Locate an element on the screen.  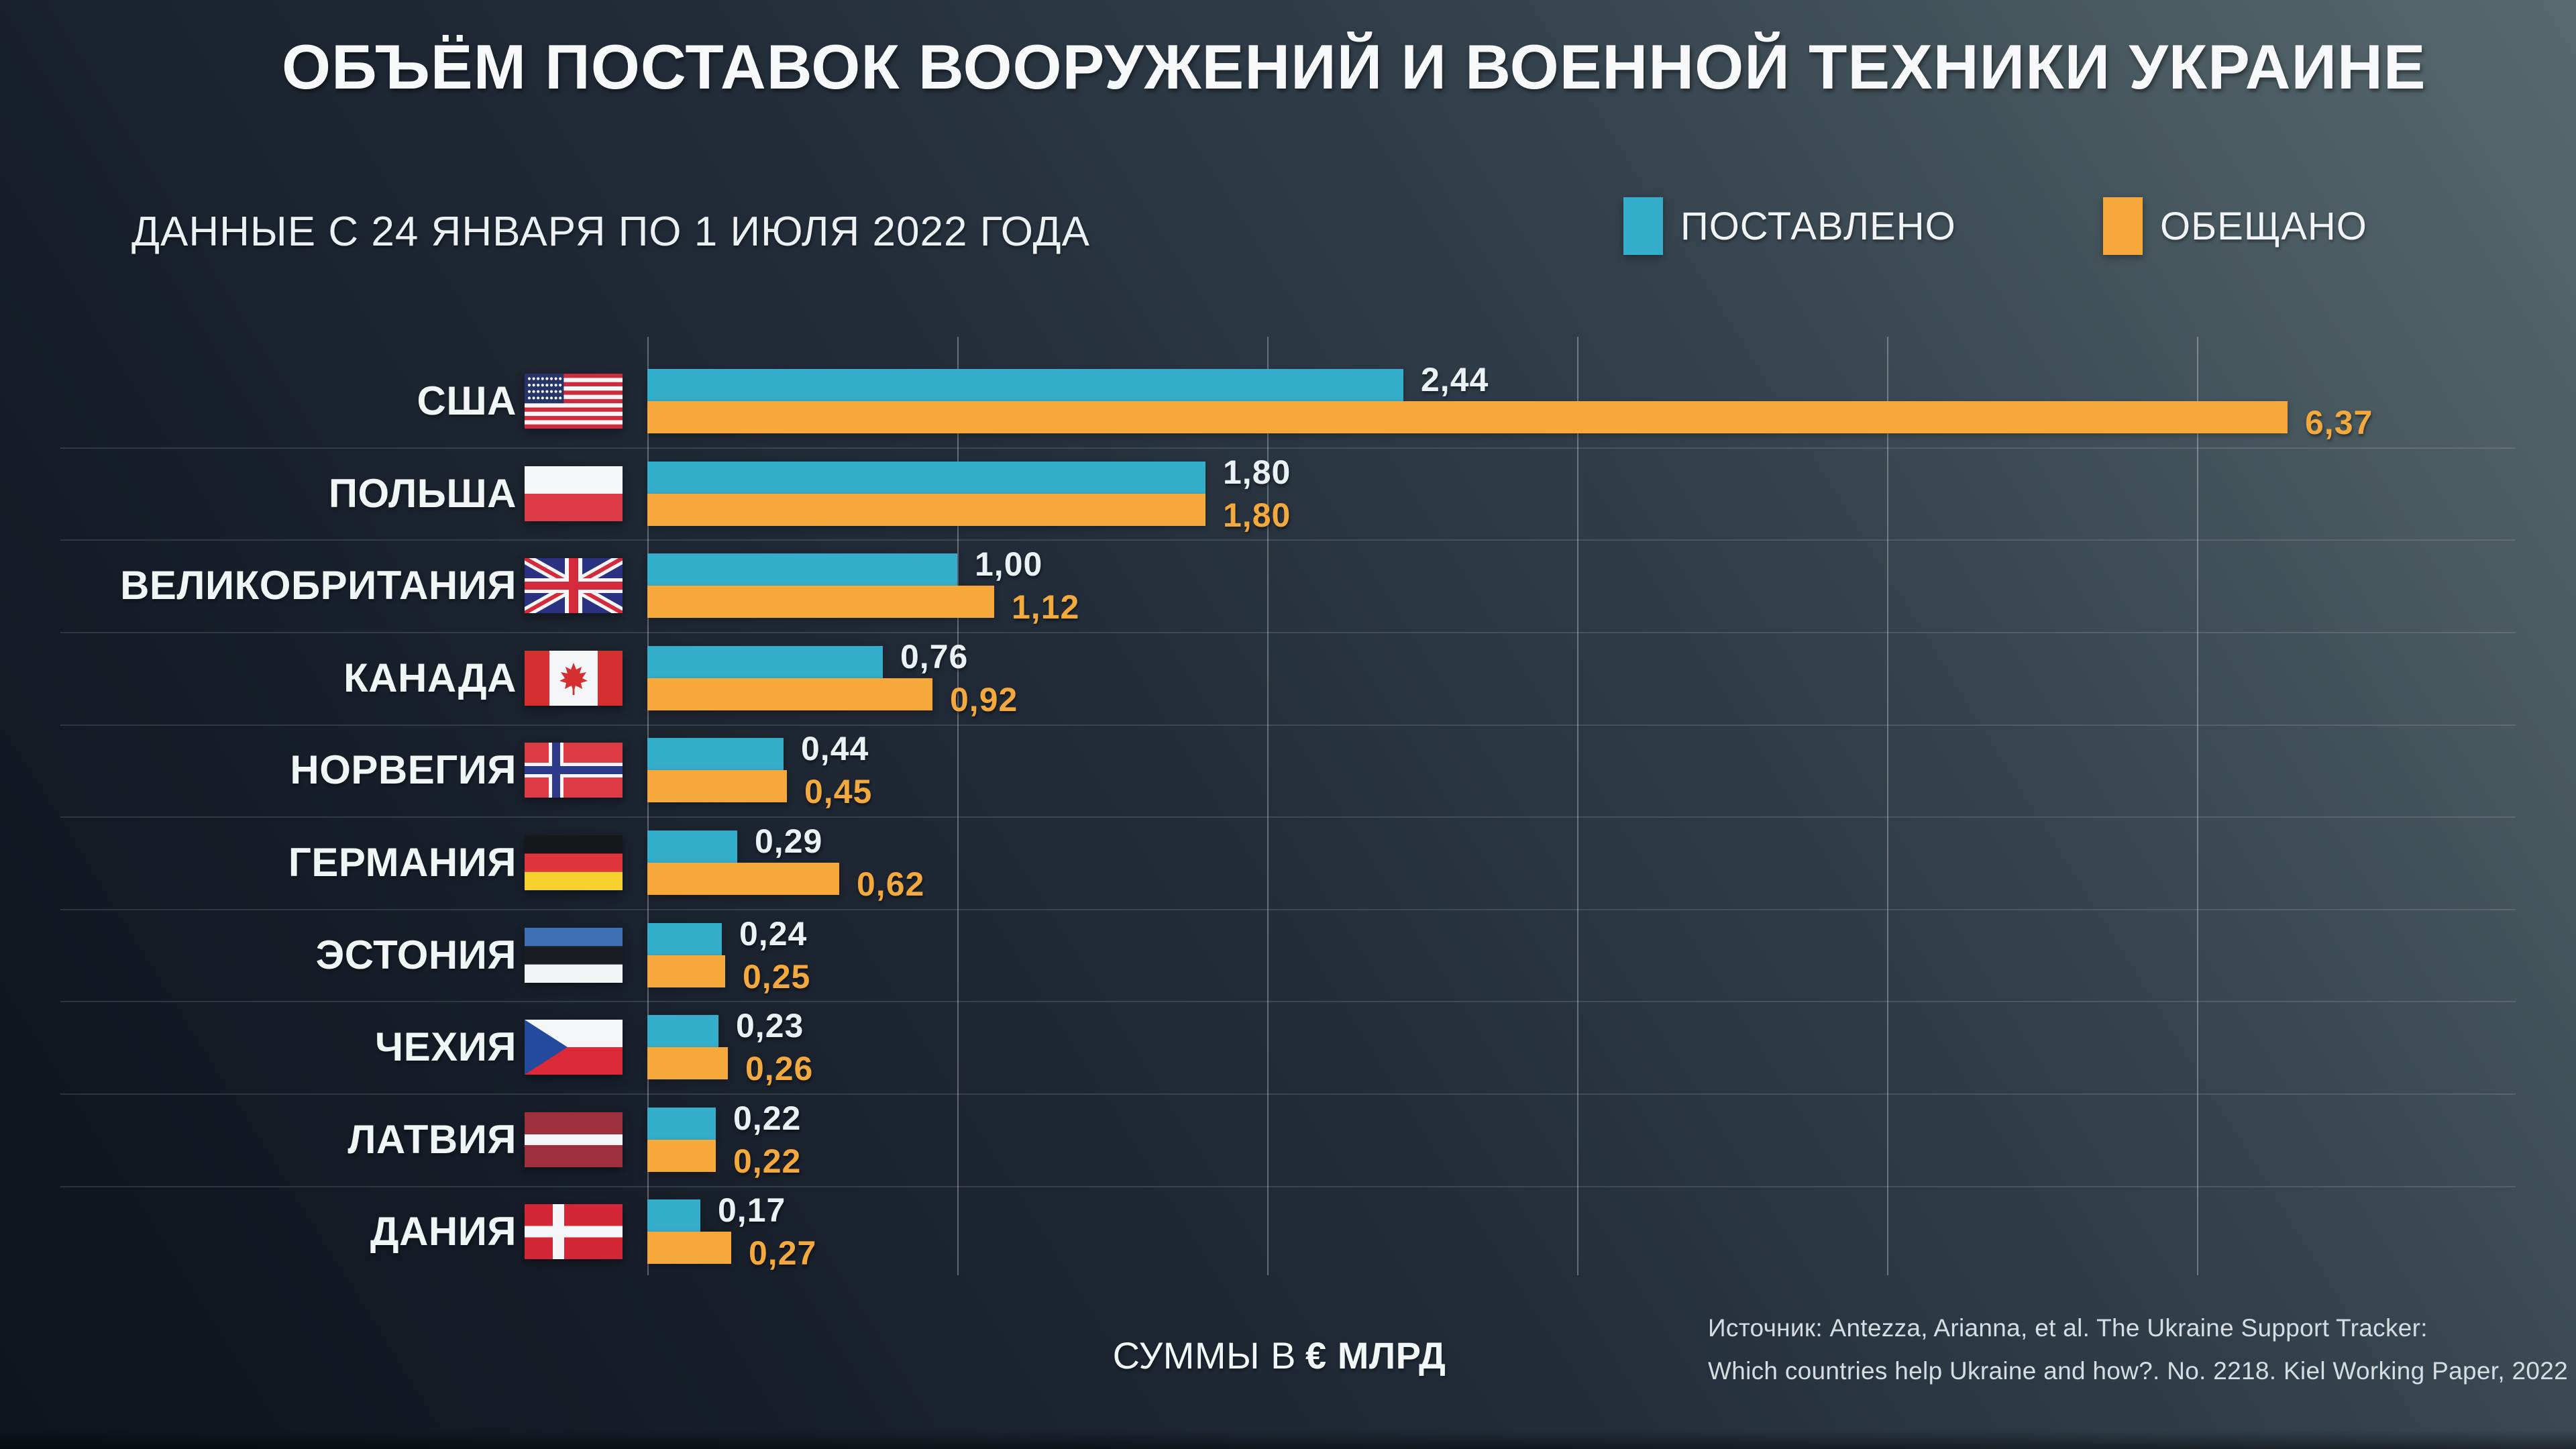
promised-value: 1,12 is located at coordinates (1046, 607).